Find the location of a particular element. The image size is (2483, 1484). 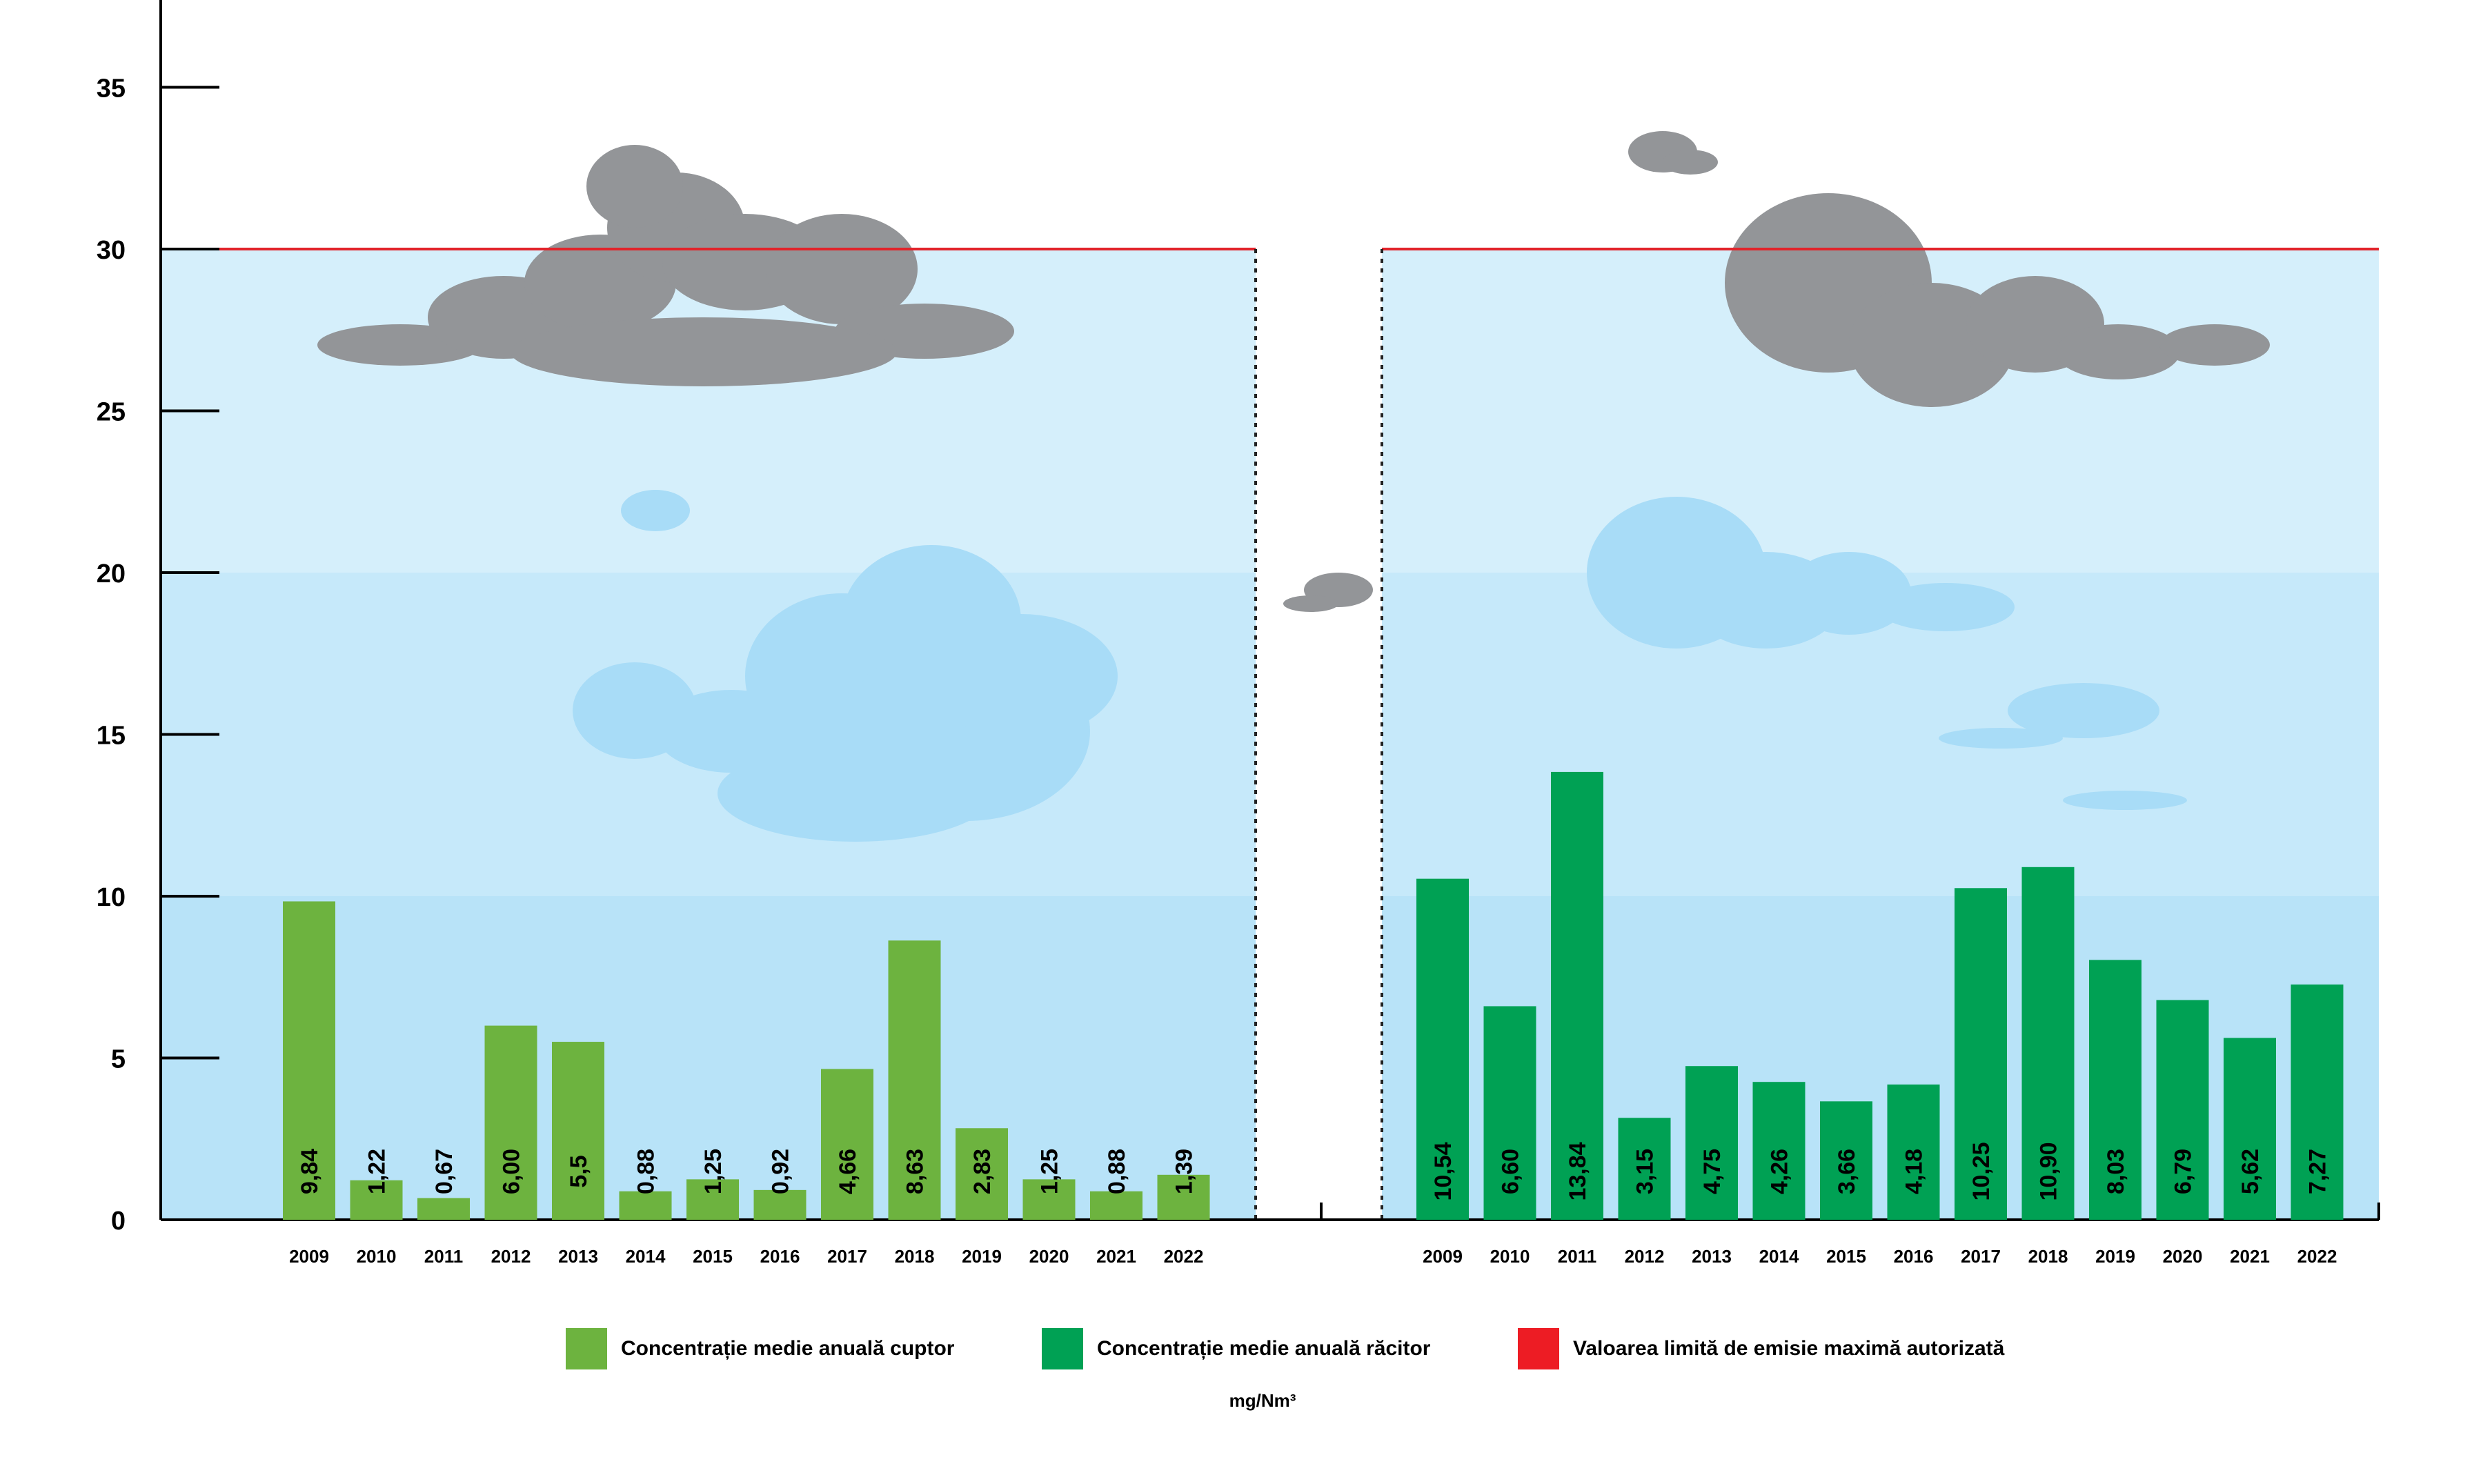

x-tick-label: 2013 is located at coordinates (1712, 1256).